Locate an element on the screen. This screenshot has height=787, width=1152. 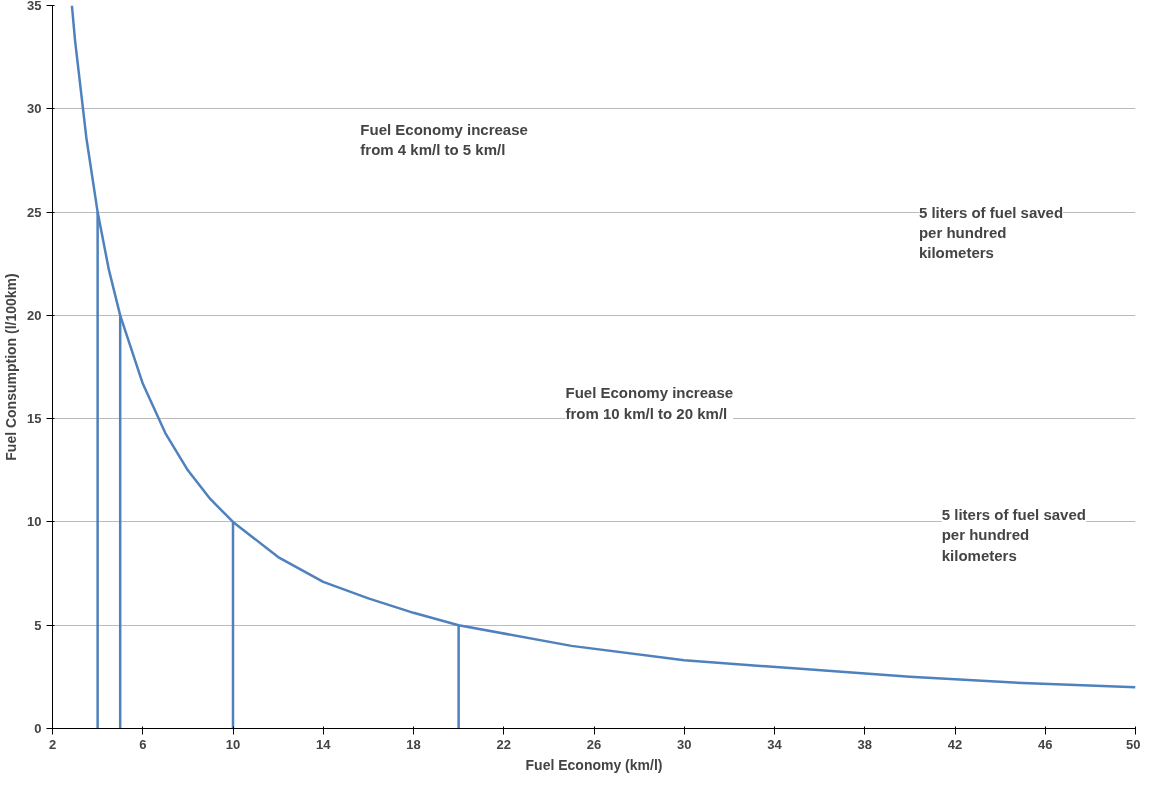
x-tick-label: 26 is located at coordinates (594, 744).